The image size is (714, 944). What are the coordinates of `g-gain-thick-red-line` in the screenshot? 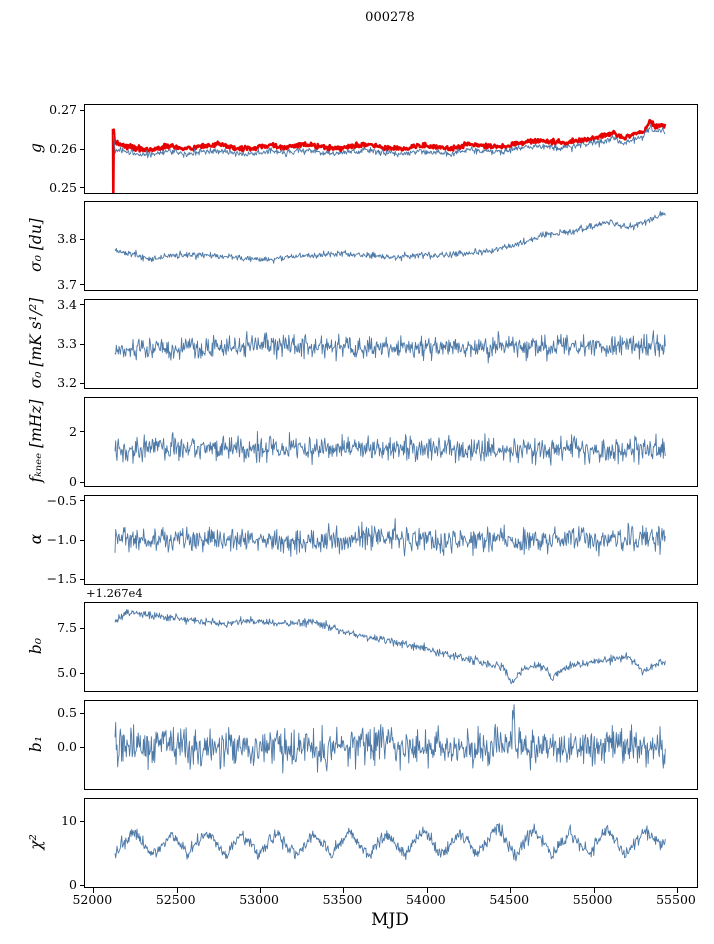 It's located at (389, 156).